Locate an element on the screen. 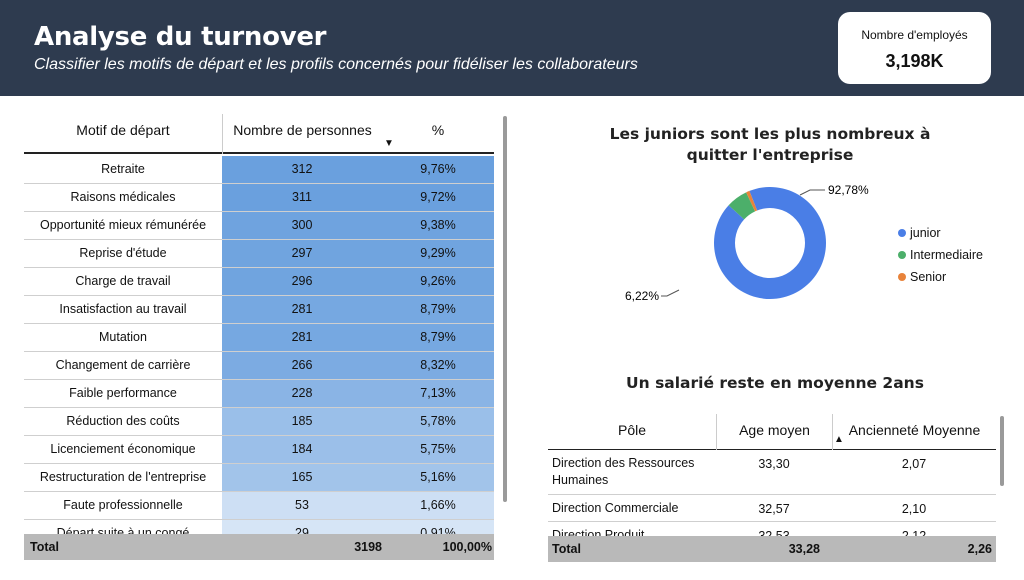 The height and width of the screenshot is (580, 1024). row-motif: Insatisfaction au travail is located at coordinates (123, 309).